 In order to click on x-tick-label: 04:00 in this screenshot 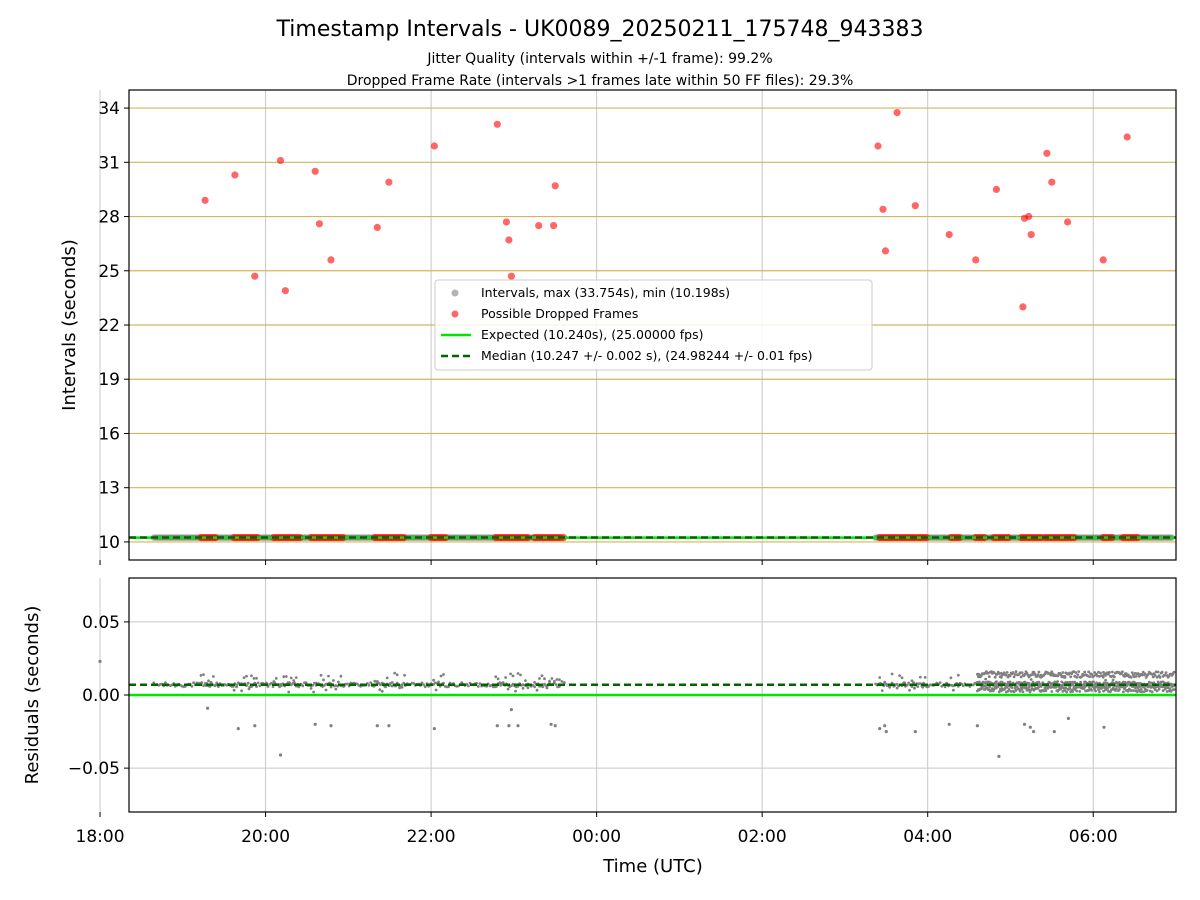, I will do `click(927, 837)`.